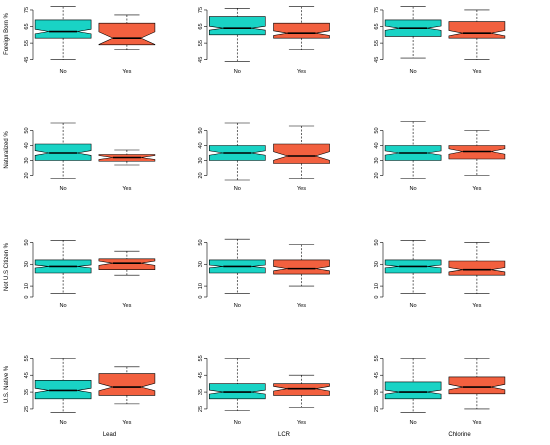  Describe the element at coordinates (459, 435) in the screenshot. I see `column-title: Chlorine` at that location.